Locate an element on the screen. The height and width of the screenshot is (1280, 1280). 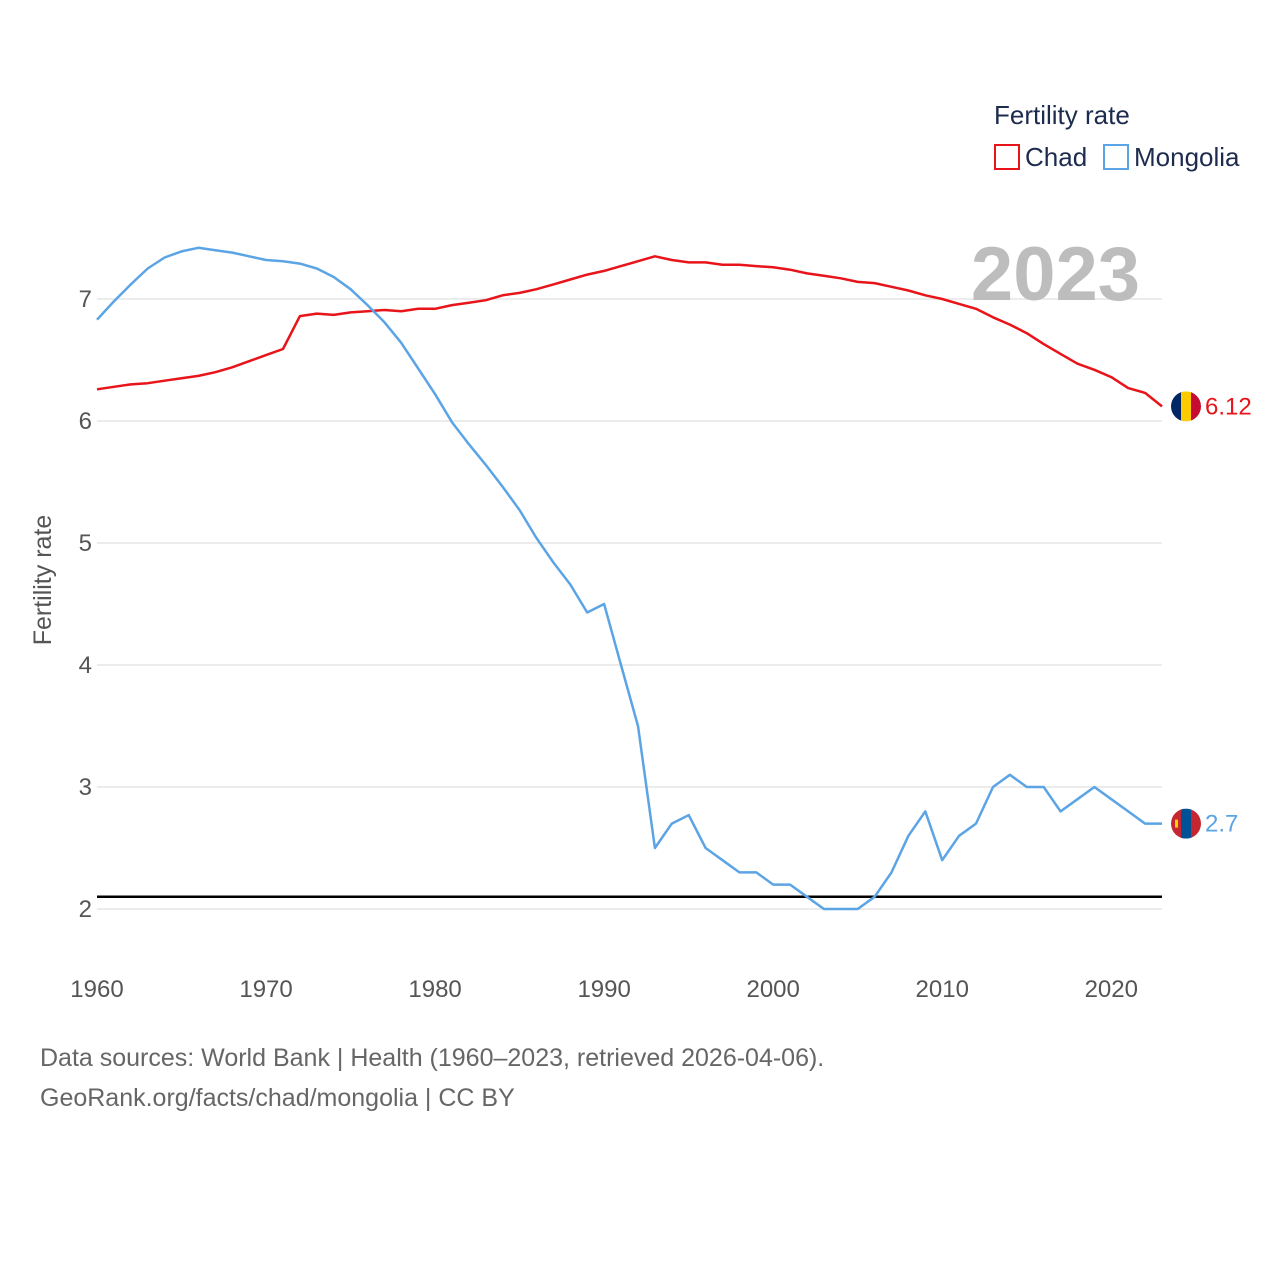
x-tick-label: 1990 is located at coordinates (603, 989).